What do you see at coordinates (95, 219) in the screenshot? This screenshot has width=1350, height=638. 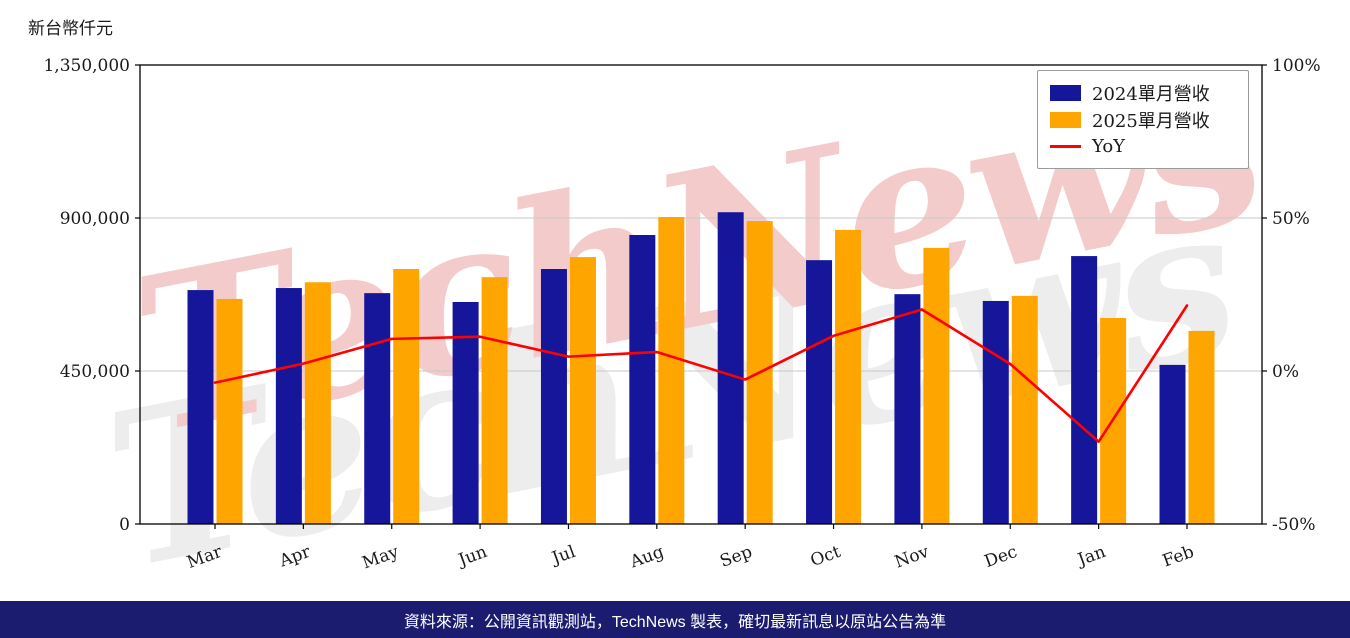 I see `svg-text: 900,000` at bounding box center [95, 219].